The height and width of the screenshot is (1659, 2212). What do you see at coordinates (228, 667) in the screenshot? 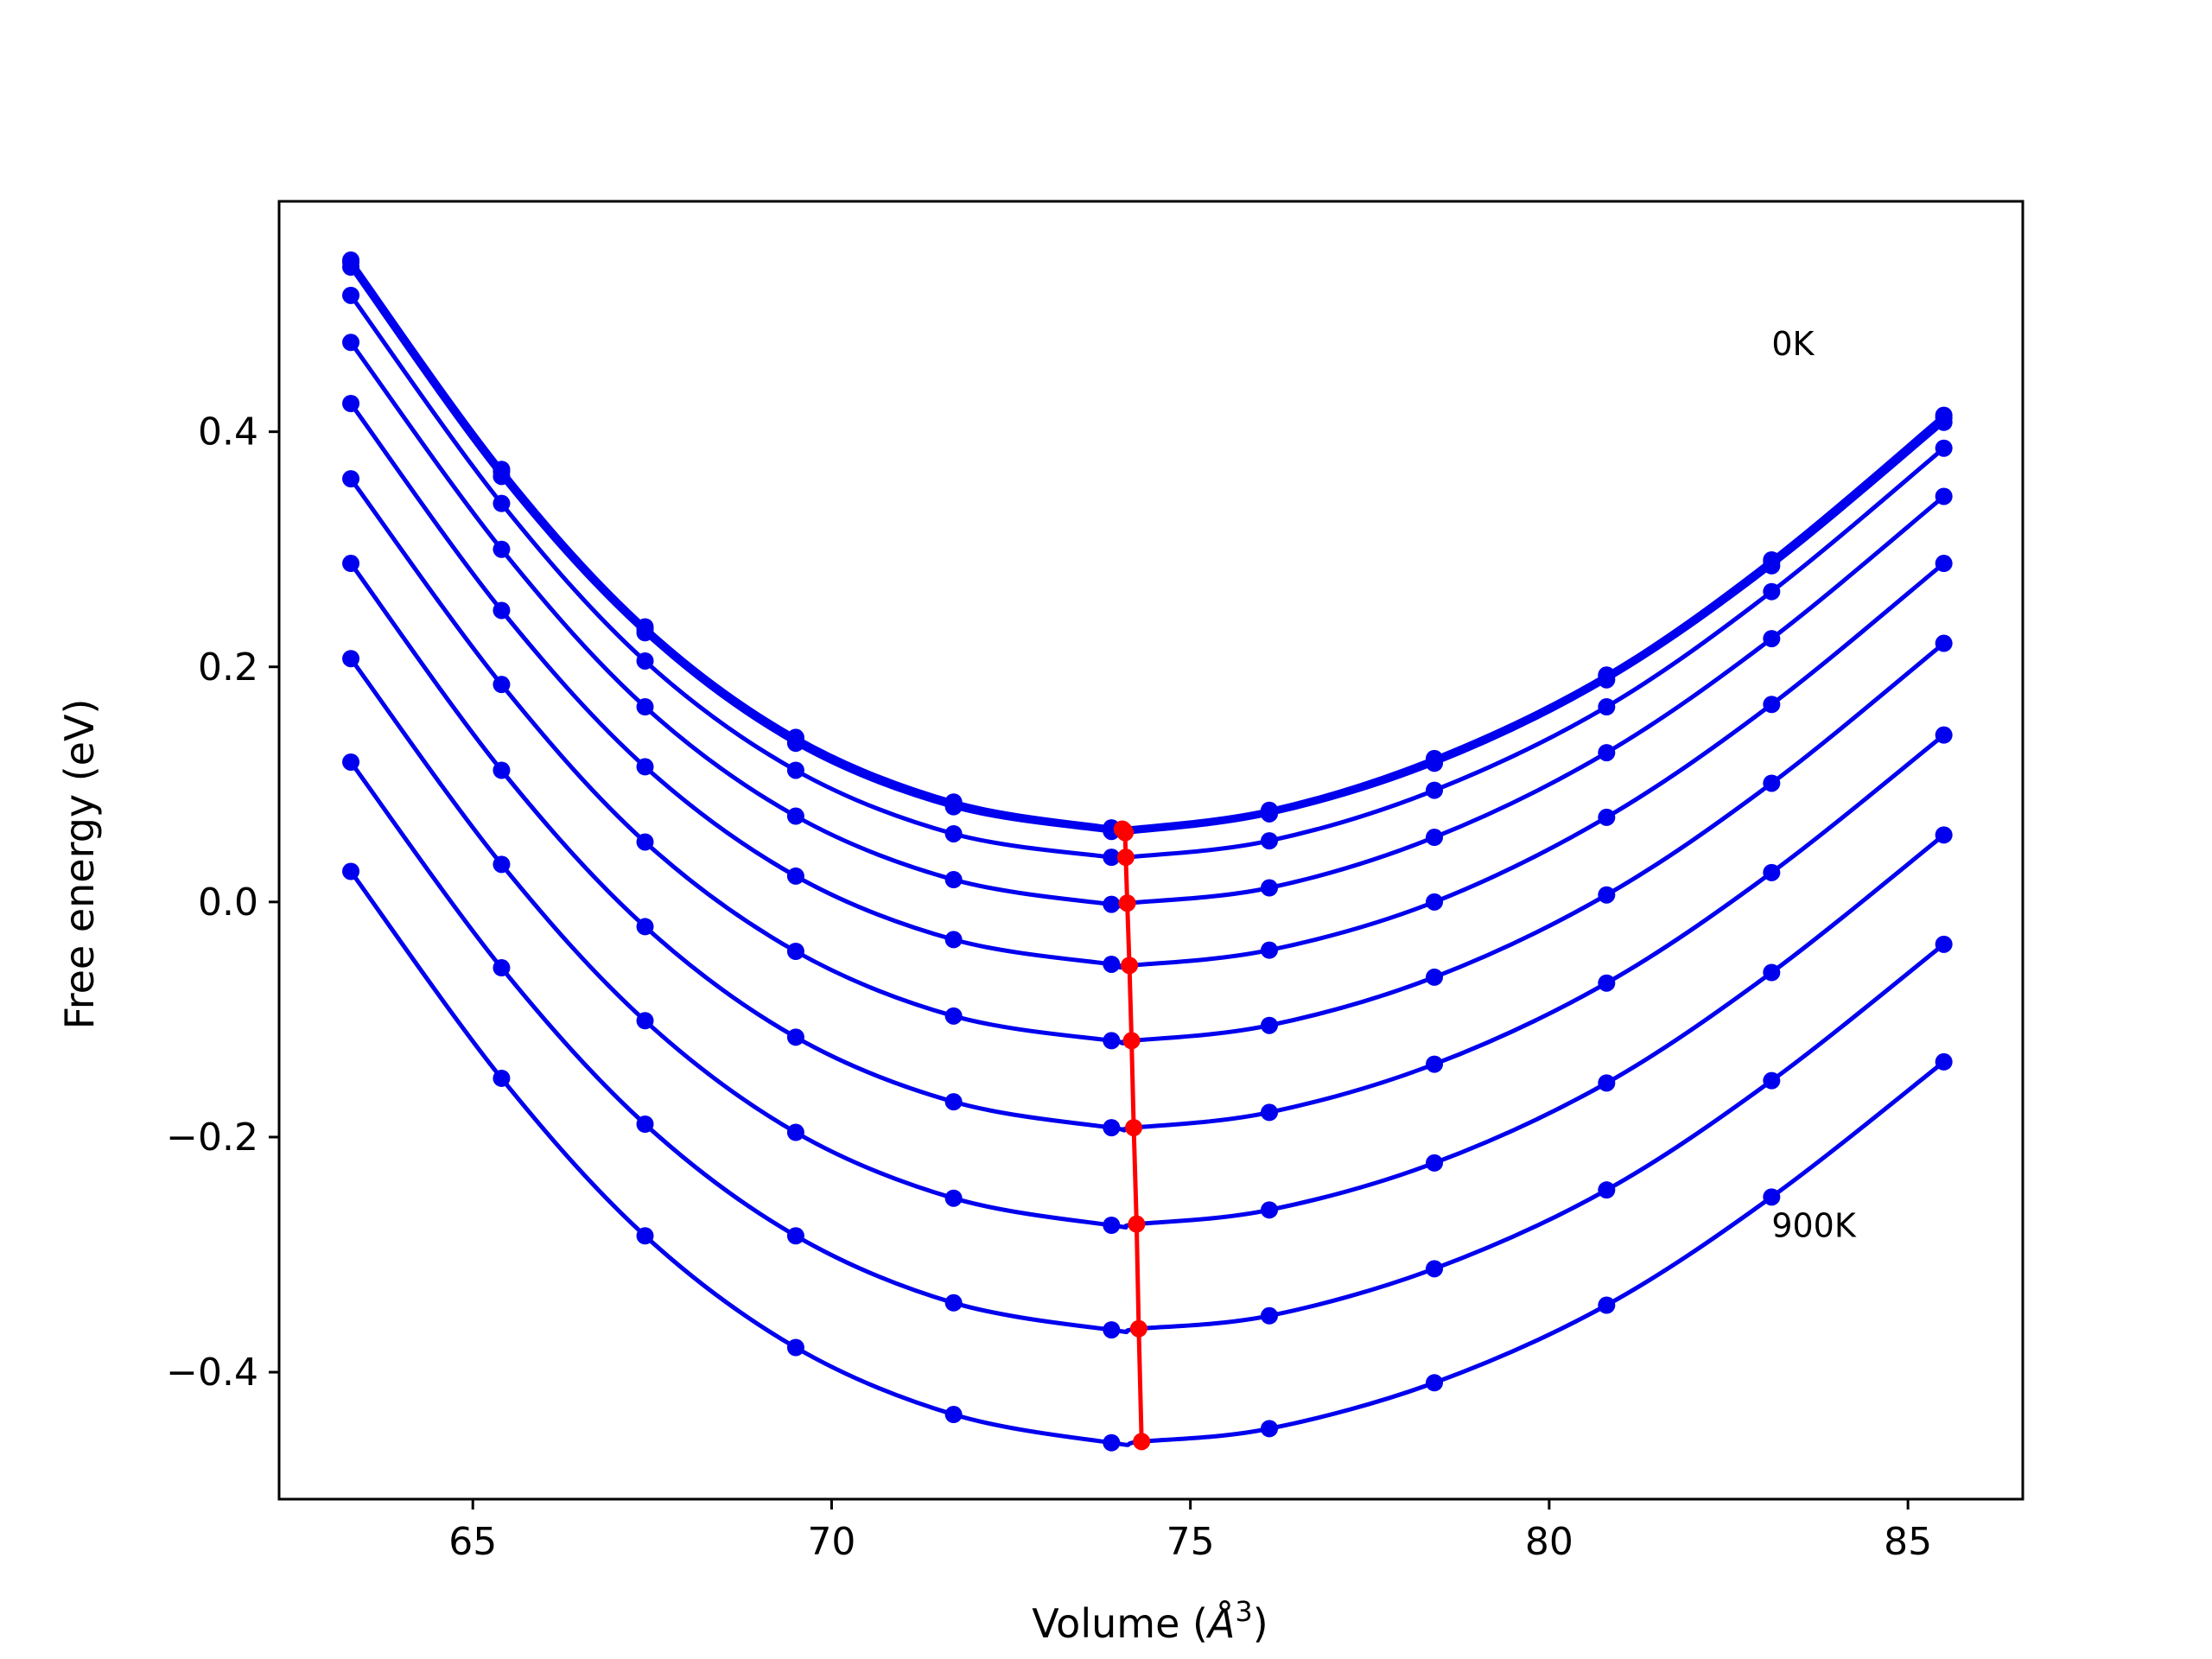
I see `y-tick-label-1: 0.2` at bounding box center [228, 667].